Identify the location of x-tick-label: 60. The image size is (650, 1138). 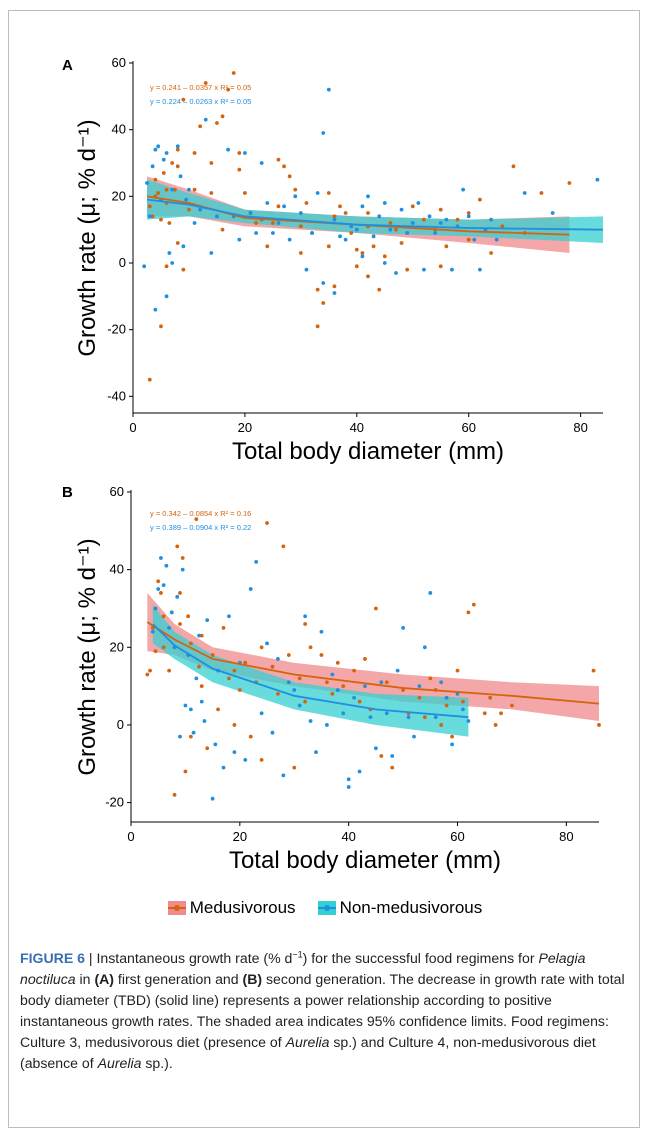
(457, 836).